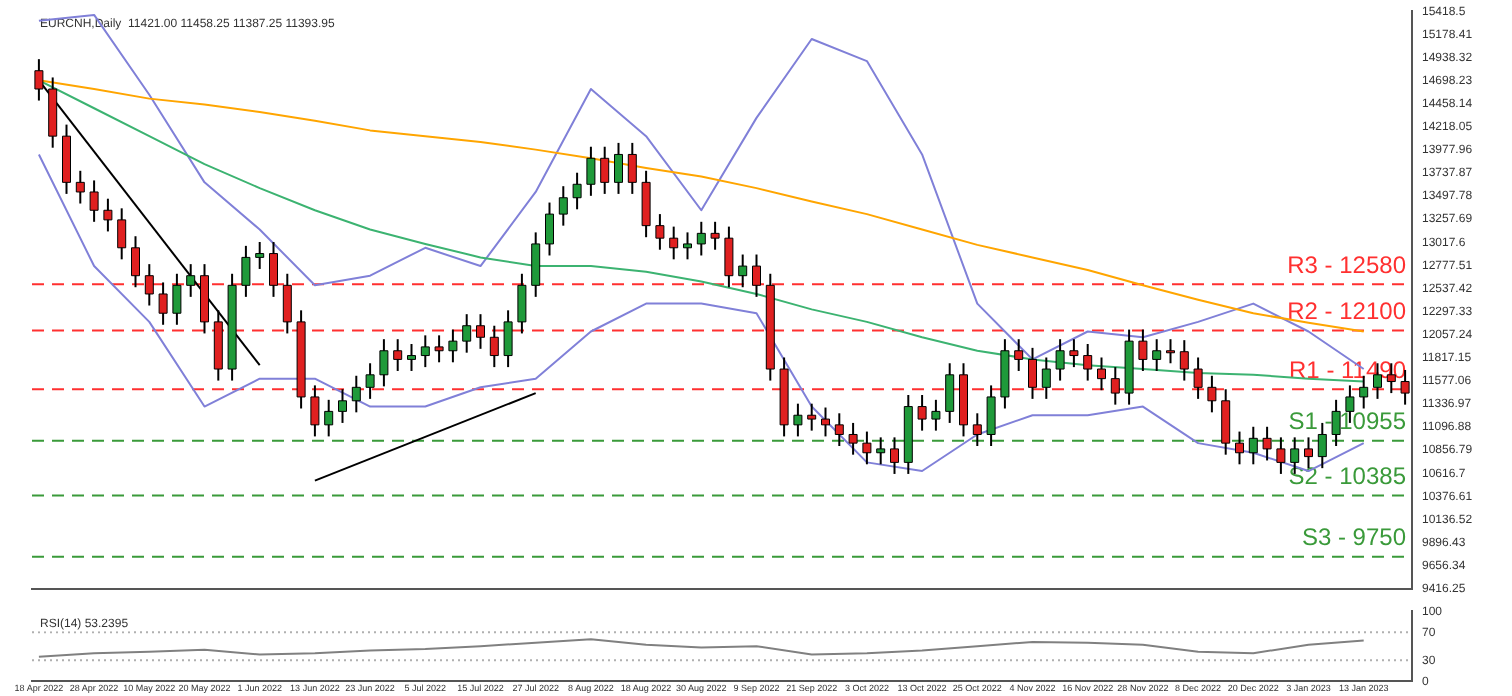 This screenshot has height=696, width=1512. Describe the element at coordinates (1347, 421) in the screenshot. I see `ref-line-label: S1 - 10955` at that location.